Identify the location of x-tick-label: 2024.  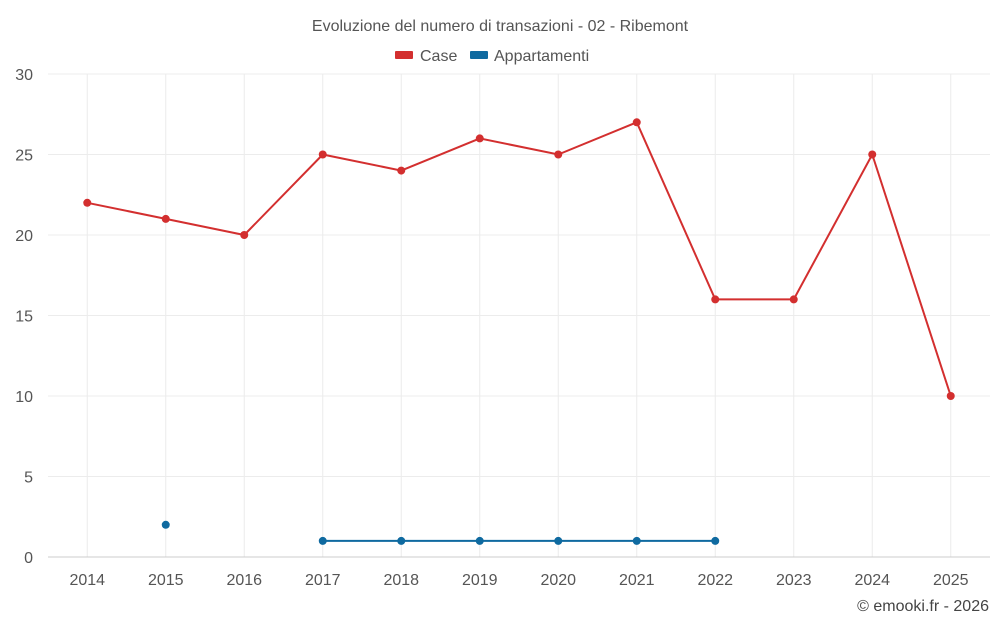
(872, 580).